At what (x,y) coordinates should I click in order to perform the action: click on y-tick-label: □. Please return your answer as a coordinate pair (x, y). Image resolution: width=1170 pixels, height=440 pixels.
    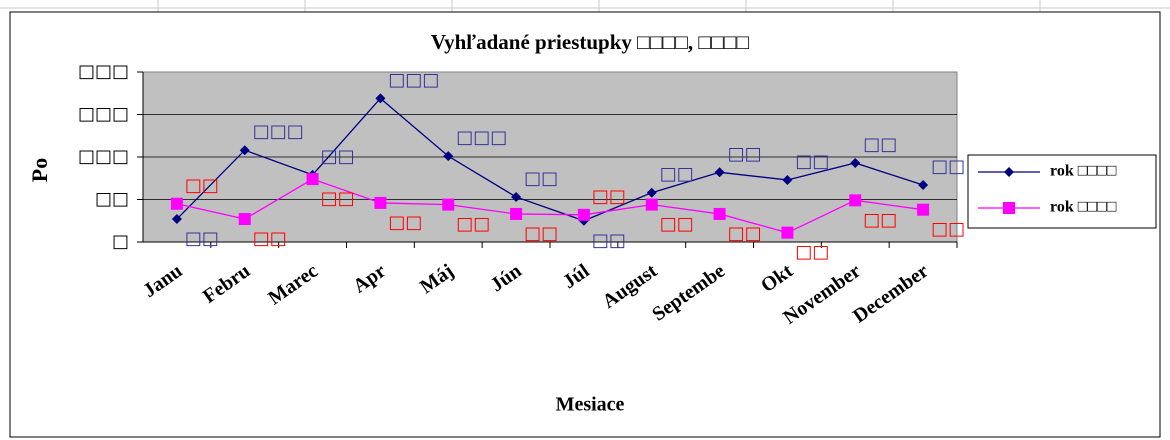
    Looking at the image, I should click on (120, 241).